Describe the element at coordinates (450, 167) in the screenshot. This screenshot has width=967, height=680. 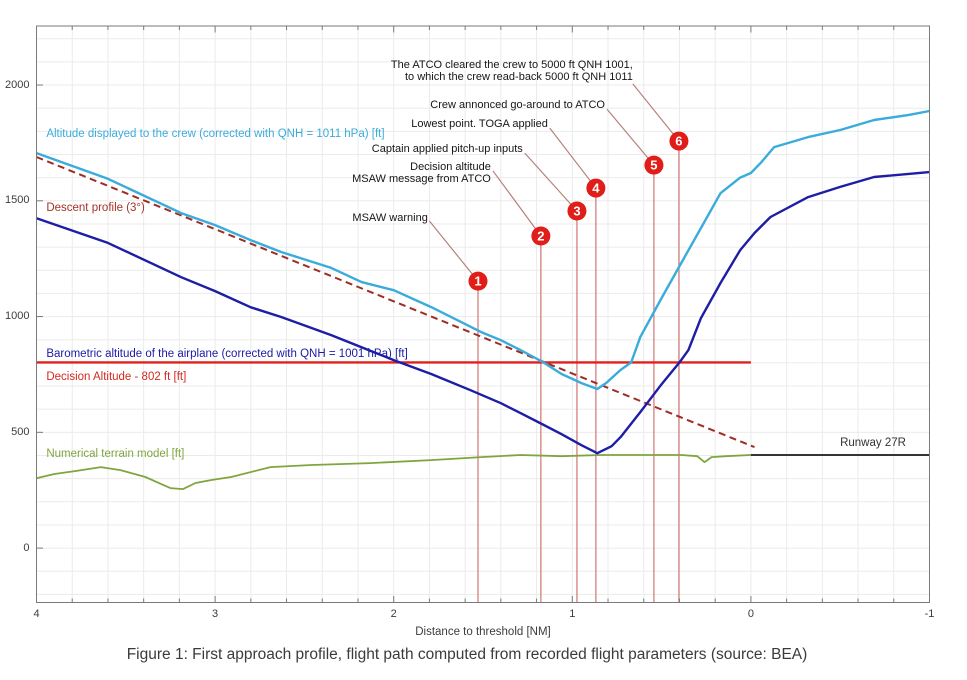
I see `annotation-line: Decision altitude` at that location.